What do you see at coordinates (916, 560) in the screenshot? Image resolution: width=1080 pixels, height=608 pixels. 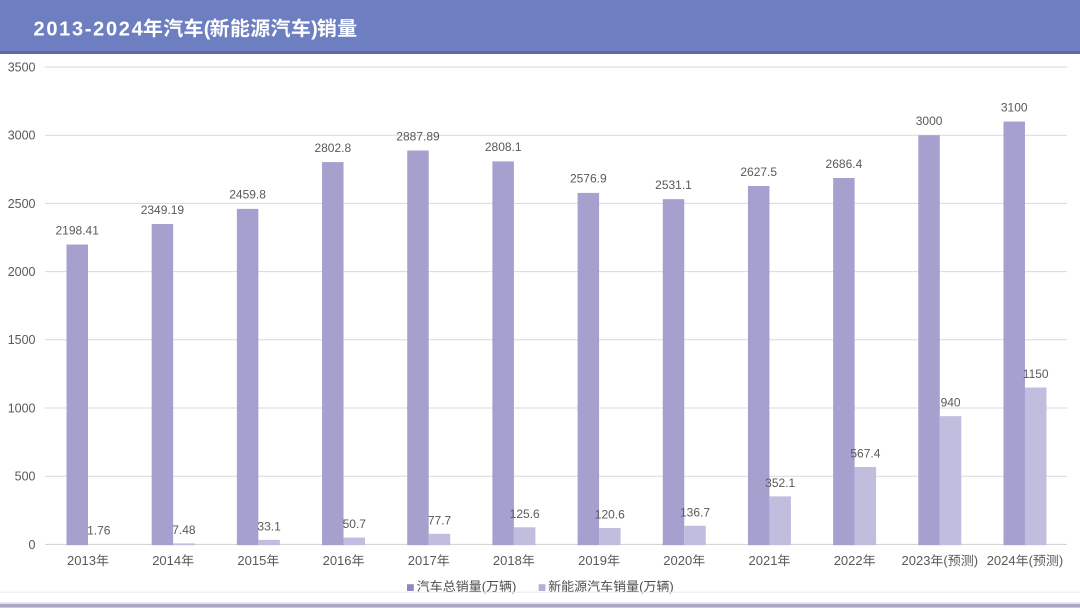 I see `svg-text: 2023` at bounding box center [916, 560].